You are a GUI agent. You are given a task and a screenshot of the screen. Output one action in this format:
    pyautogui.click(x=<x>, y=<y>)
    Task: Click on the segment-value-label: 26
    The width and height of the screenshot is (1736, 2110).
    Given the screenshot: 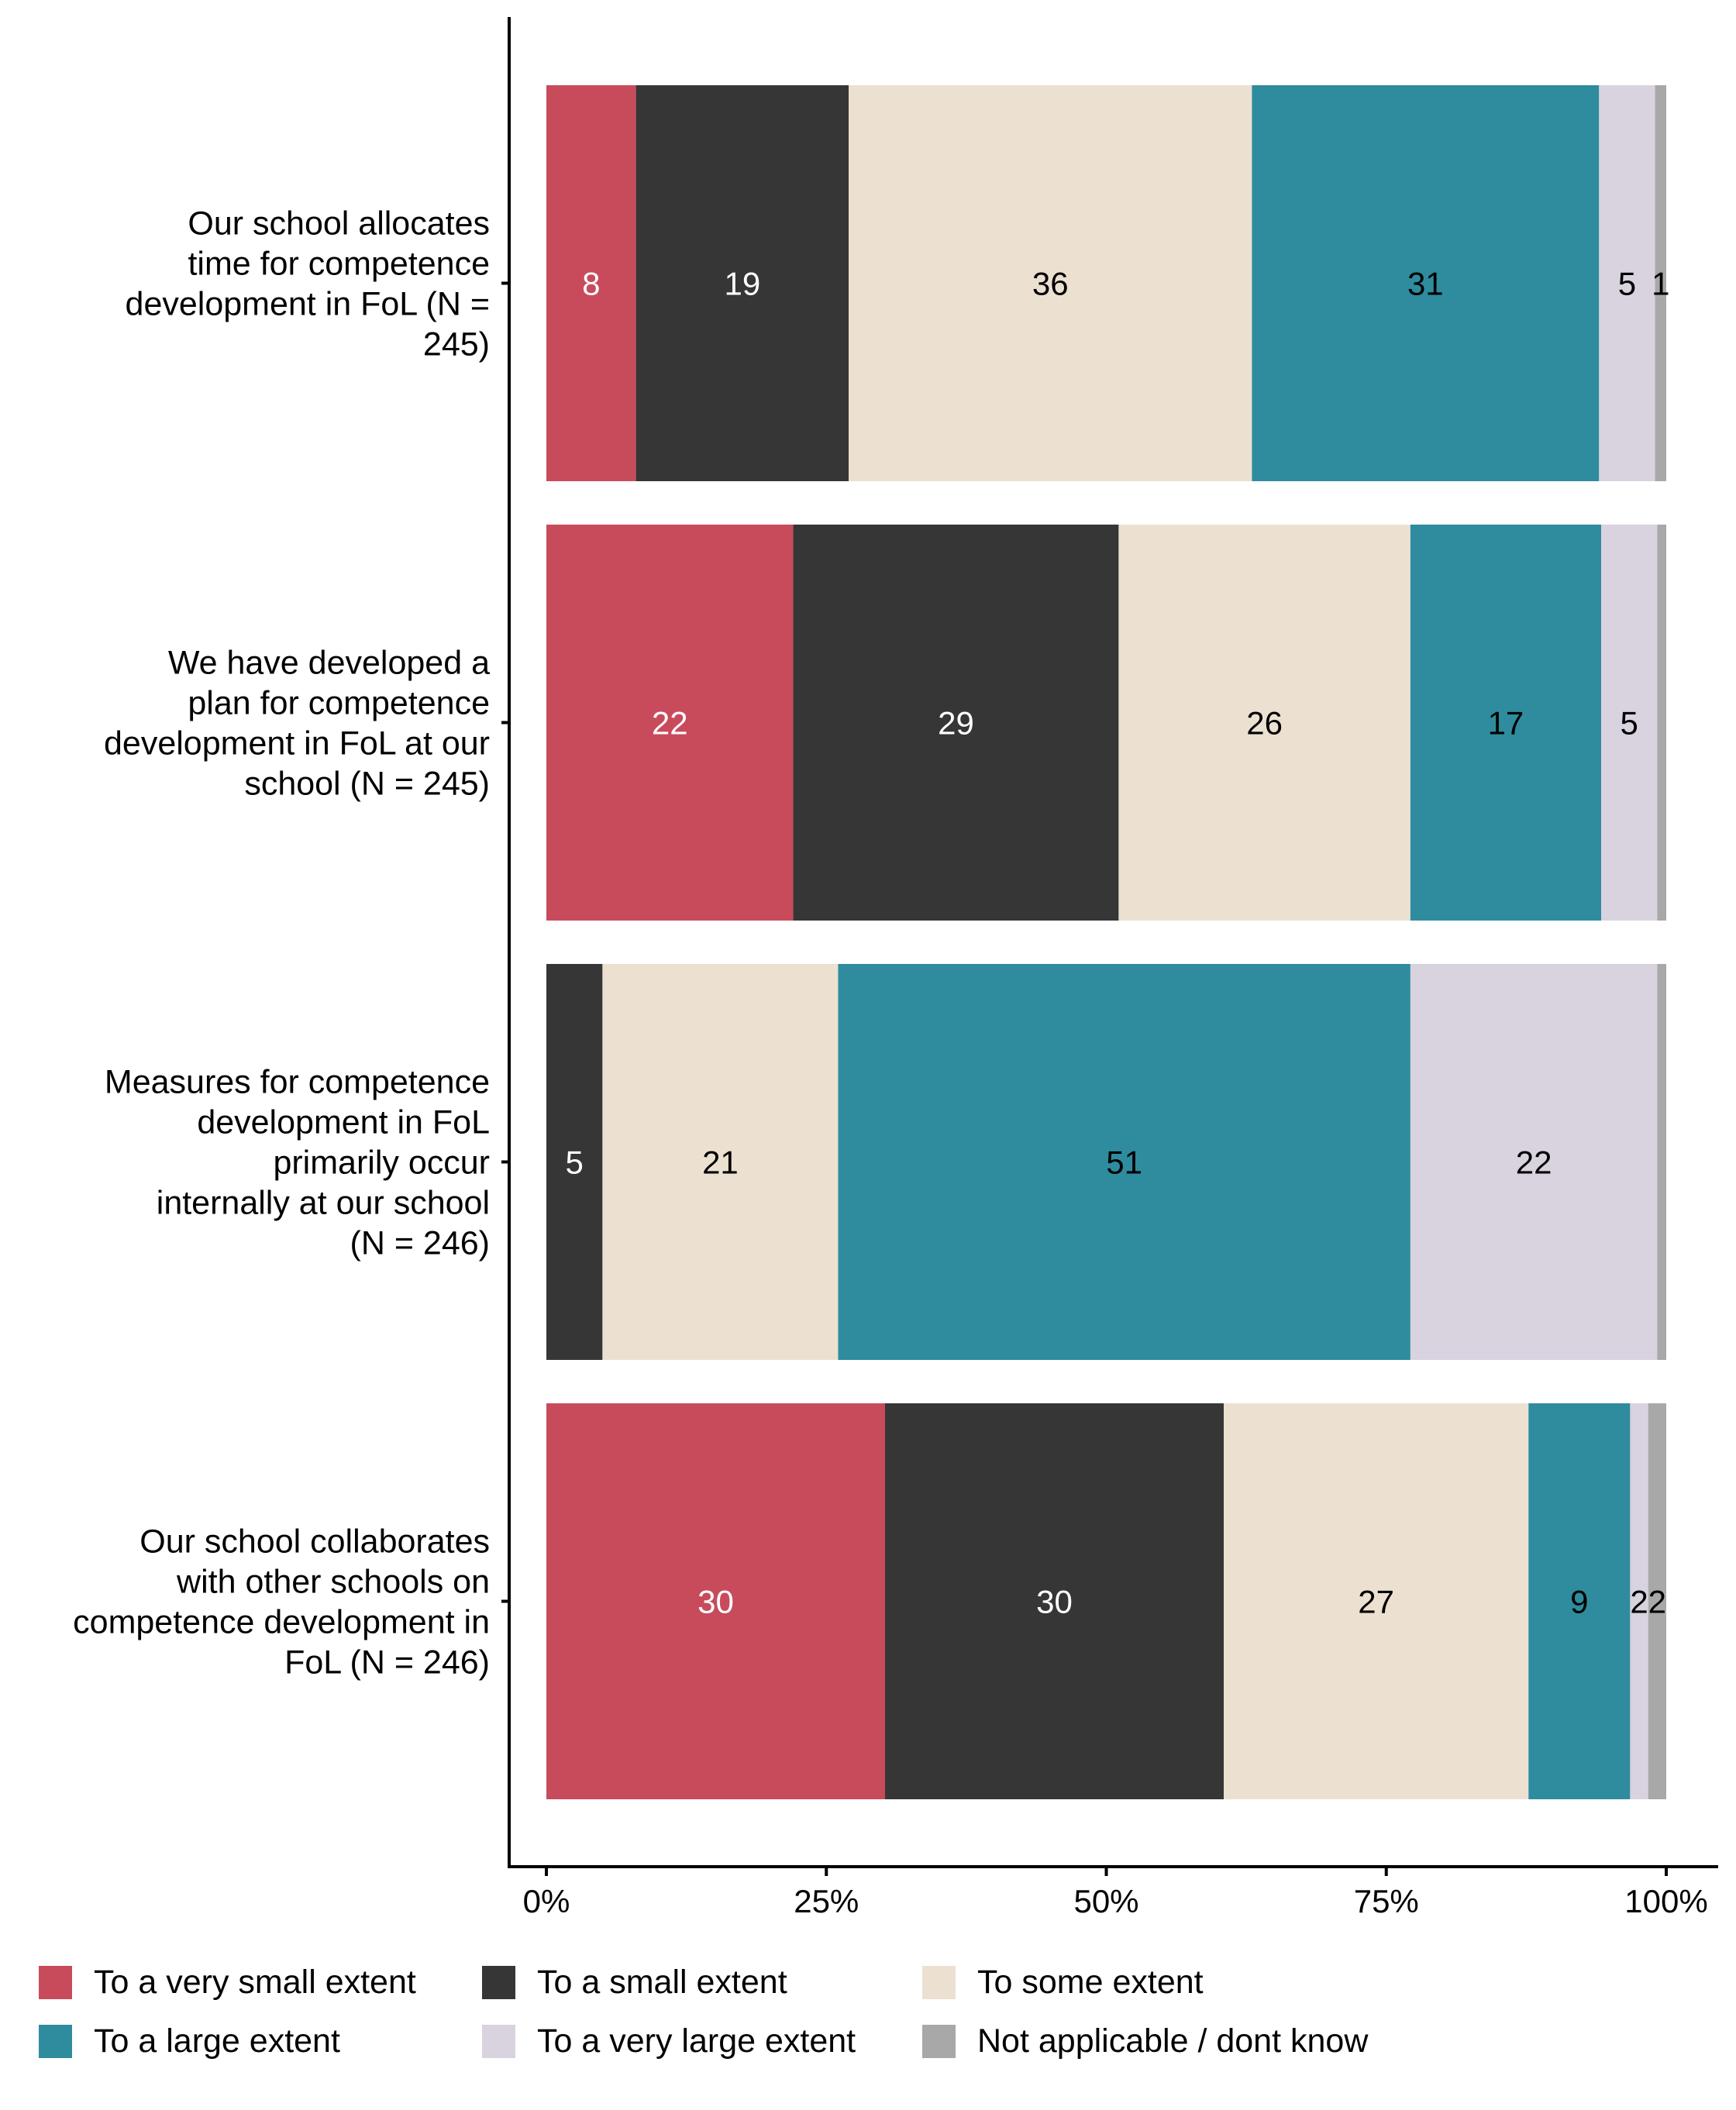 What is the action you would take?
    pyautogui.click(x=1264, y=723)
    